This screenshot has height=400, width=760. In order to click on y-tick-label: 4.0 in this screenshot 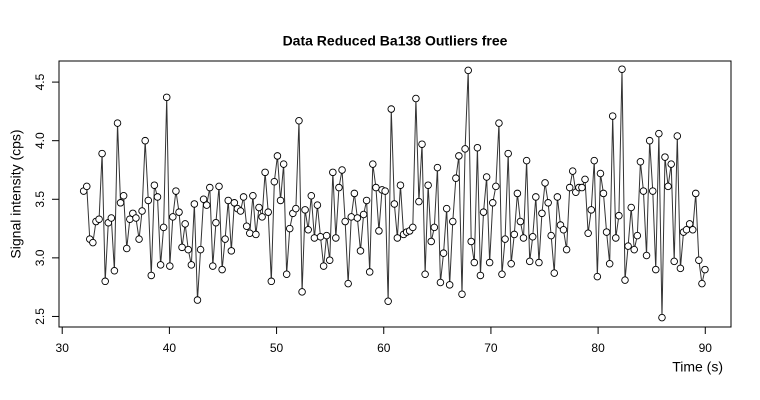, I will do `click(40, 140)`.